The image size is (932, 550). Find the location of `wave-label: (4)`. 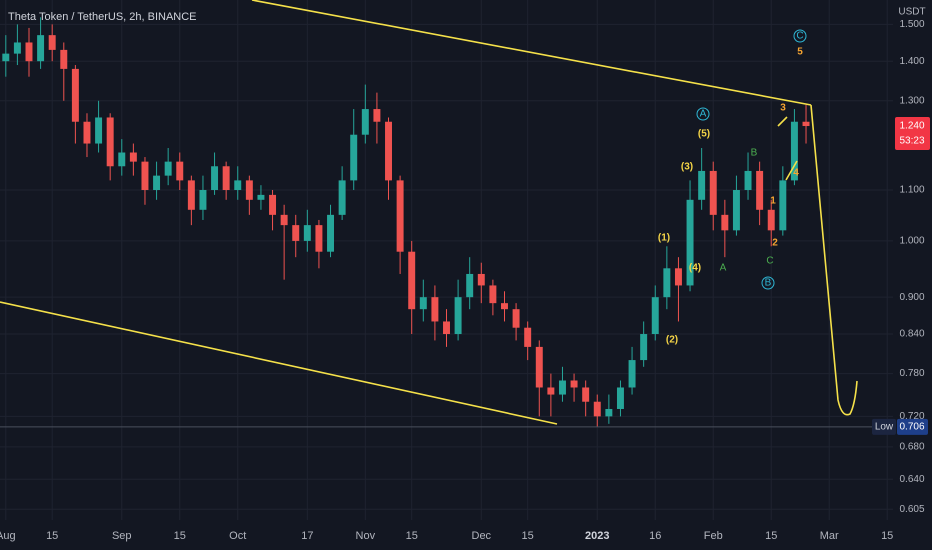

wave-label: (4) is located at coordinates (695, 268).